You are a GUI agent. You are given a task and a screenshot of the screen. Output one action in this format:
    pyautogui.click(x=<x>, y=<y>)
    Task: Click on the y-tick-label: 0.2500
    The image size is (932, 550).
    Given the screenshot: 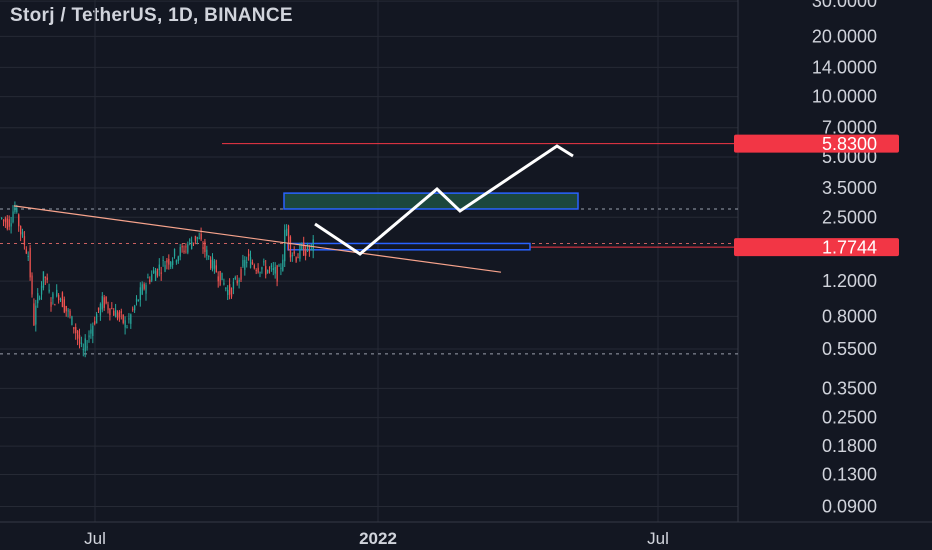 What is the action you would take?
    pyautogui.click(x=849, y=418)
    